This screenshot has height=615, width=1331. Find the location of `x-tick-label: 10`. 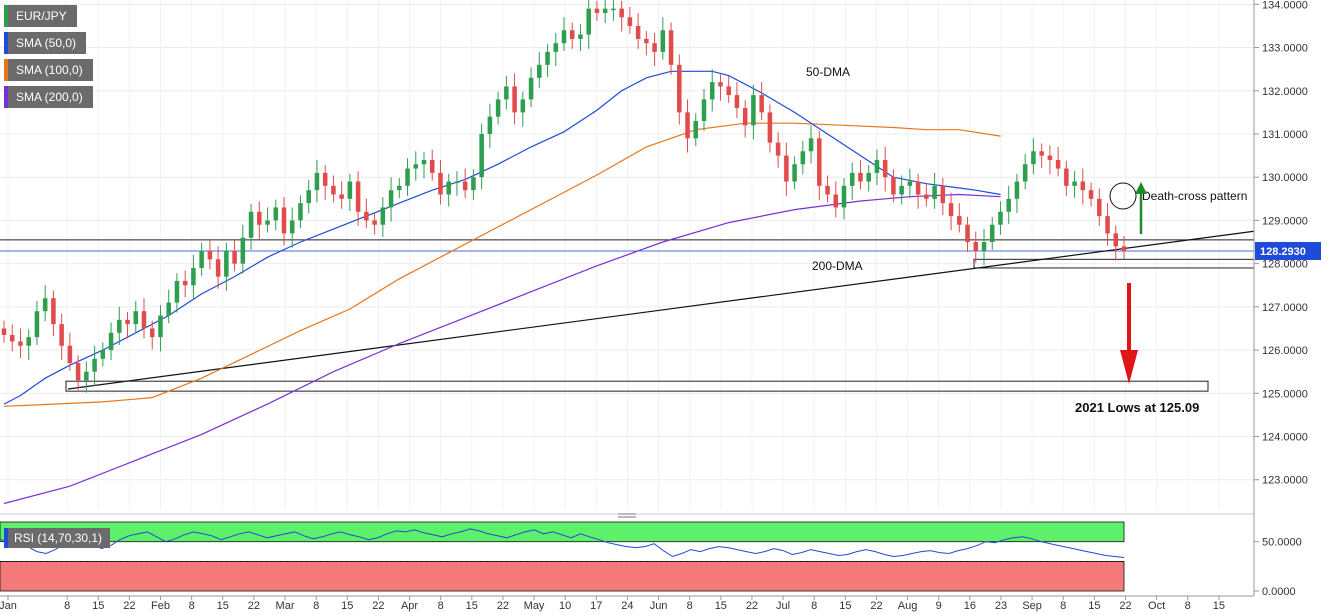

x-tick-label: 10 is located at coordinates (565, 606).